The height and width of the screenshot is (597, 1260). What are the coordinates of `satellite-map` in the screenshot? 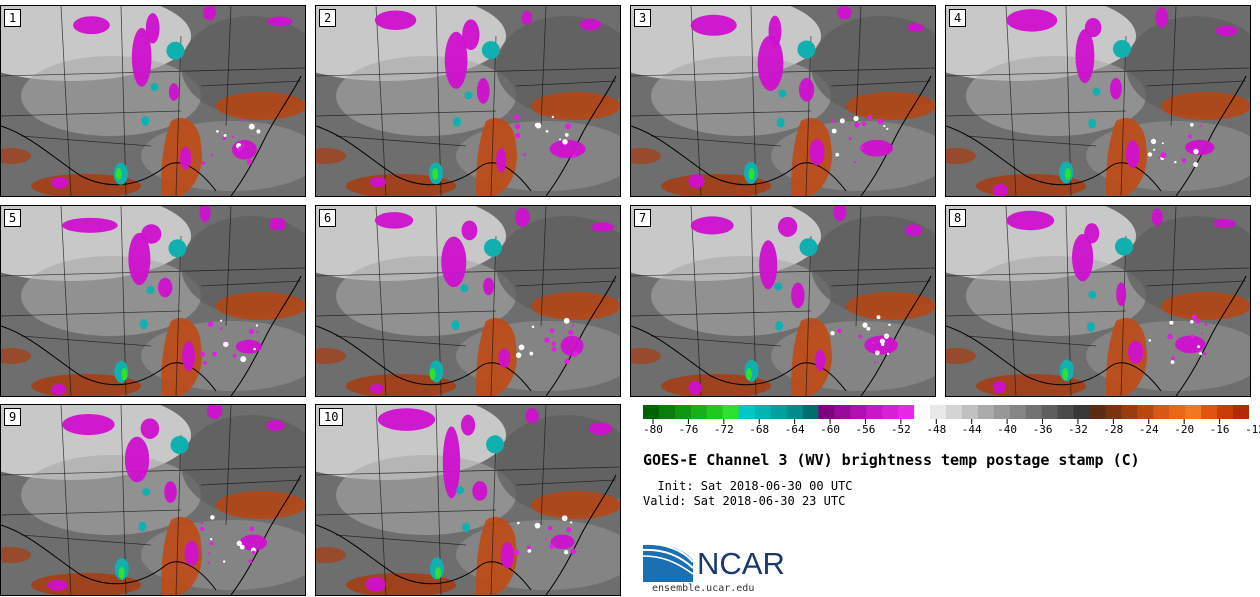 It's located at (153, 101).